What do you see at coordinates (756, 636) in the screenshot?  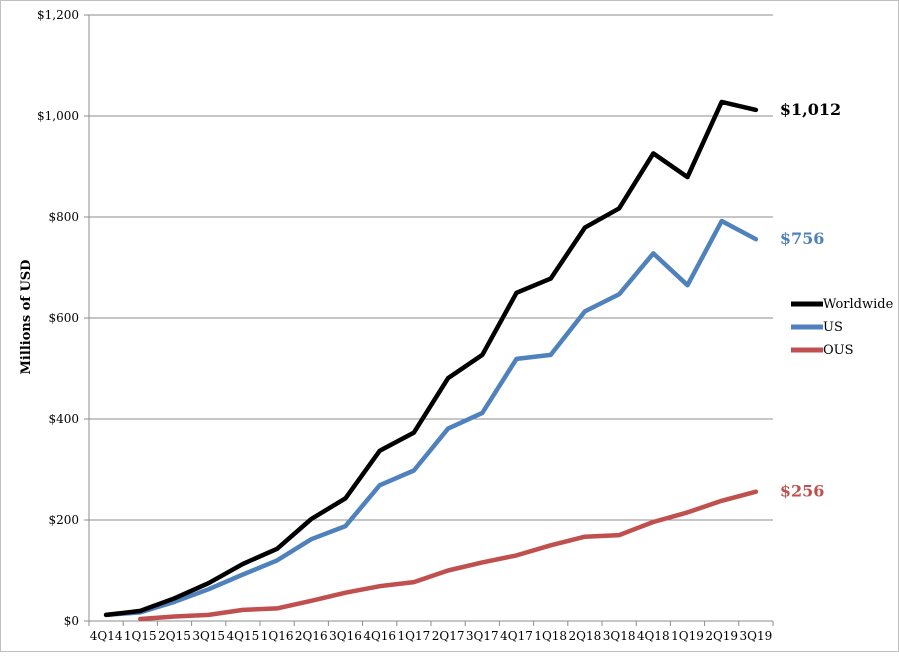 I see `x-tick-label: 3Q19` at bounding box center [756, 636].